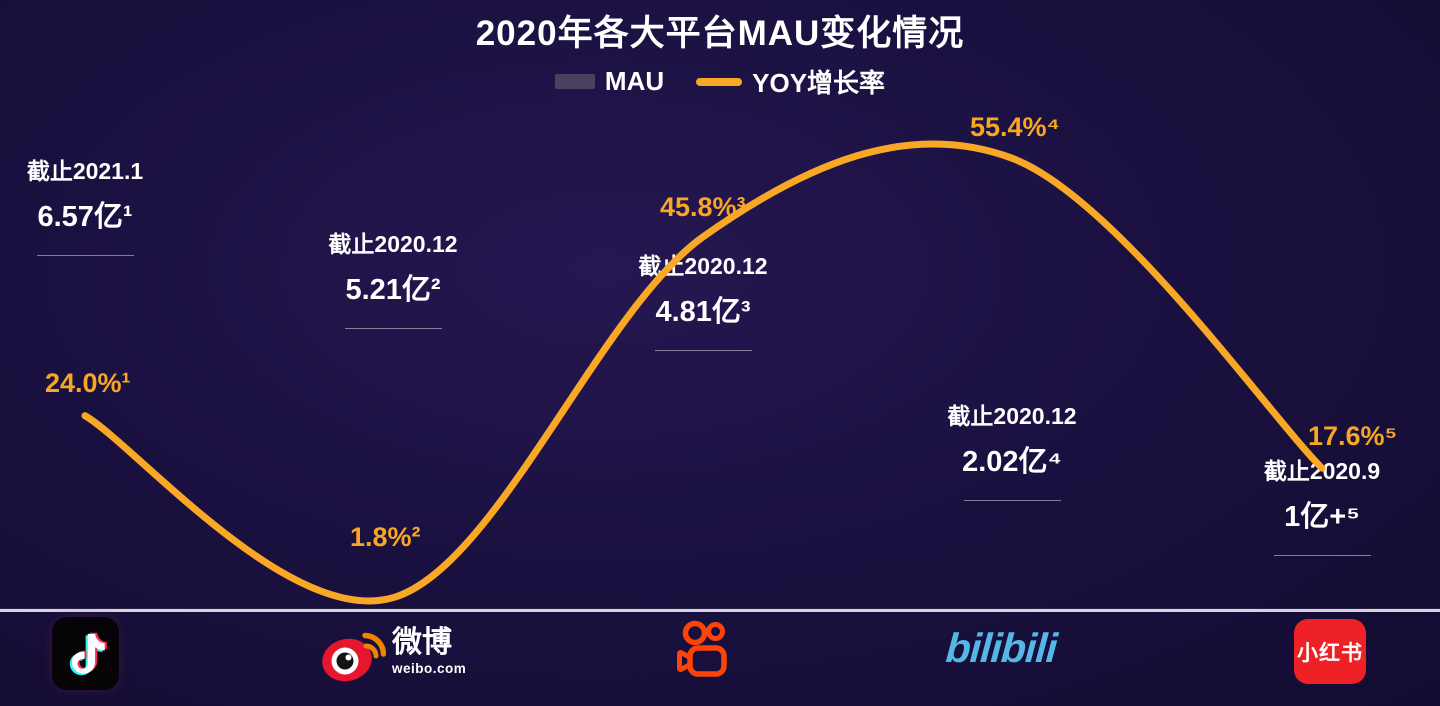  What do you see at coordinates (1322, 471) in the screenshot?
I see `as-of-date: 截止2020.9` at bounding box center [1322, 471].